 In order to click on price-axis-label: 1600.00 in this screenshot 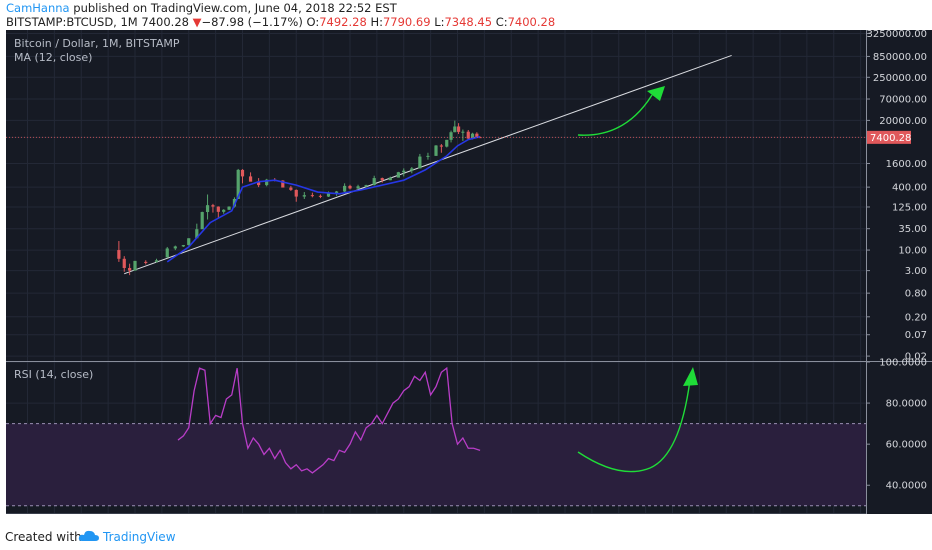, I will do `click(906, 164)`.